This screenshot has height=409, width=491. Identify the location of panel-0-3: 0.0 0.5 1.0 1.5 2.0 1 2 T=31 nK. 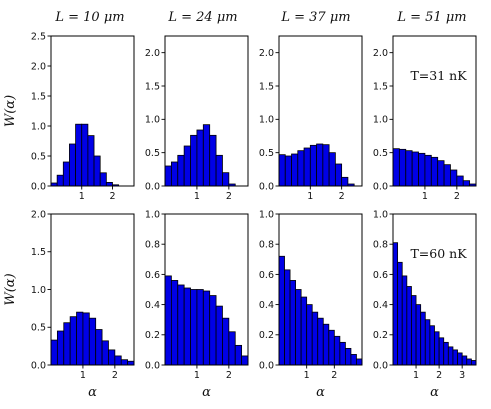
(425, 118).